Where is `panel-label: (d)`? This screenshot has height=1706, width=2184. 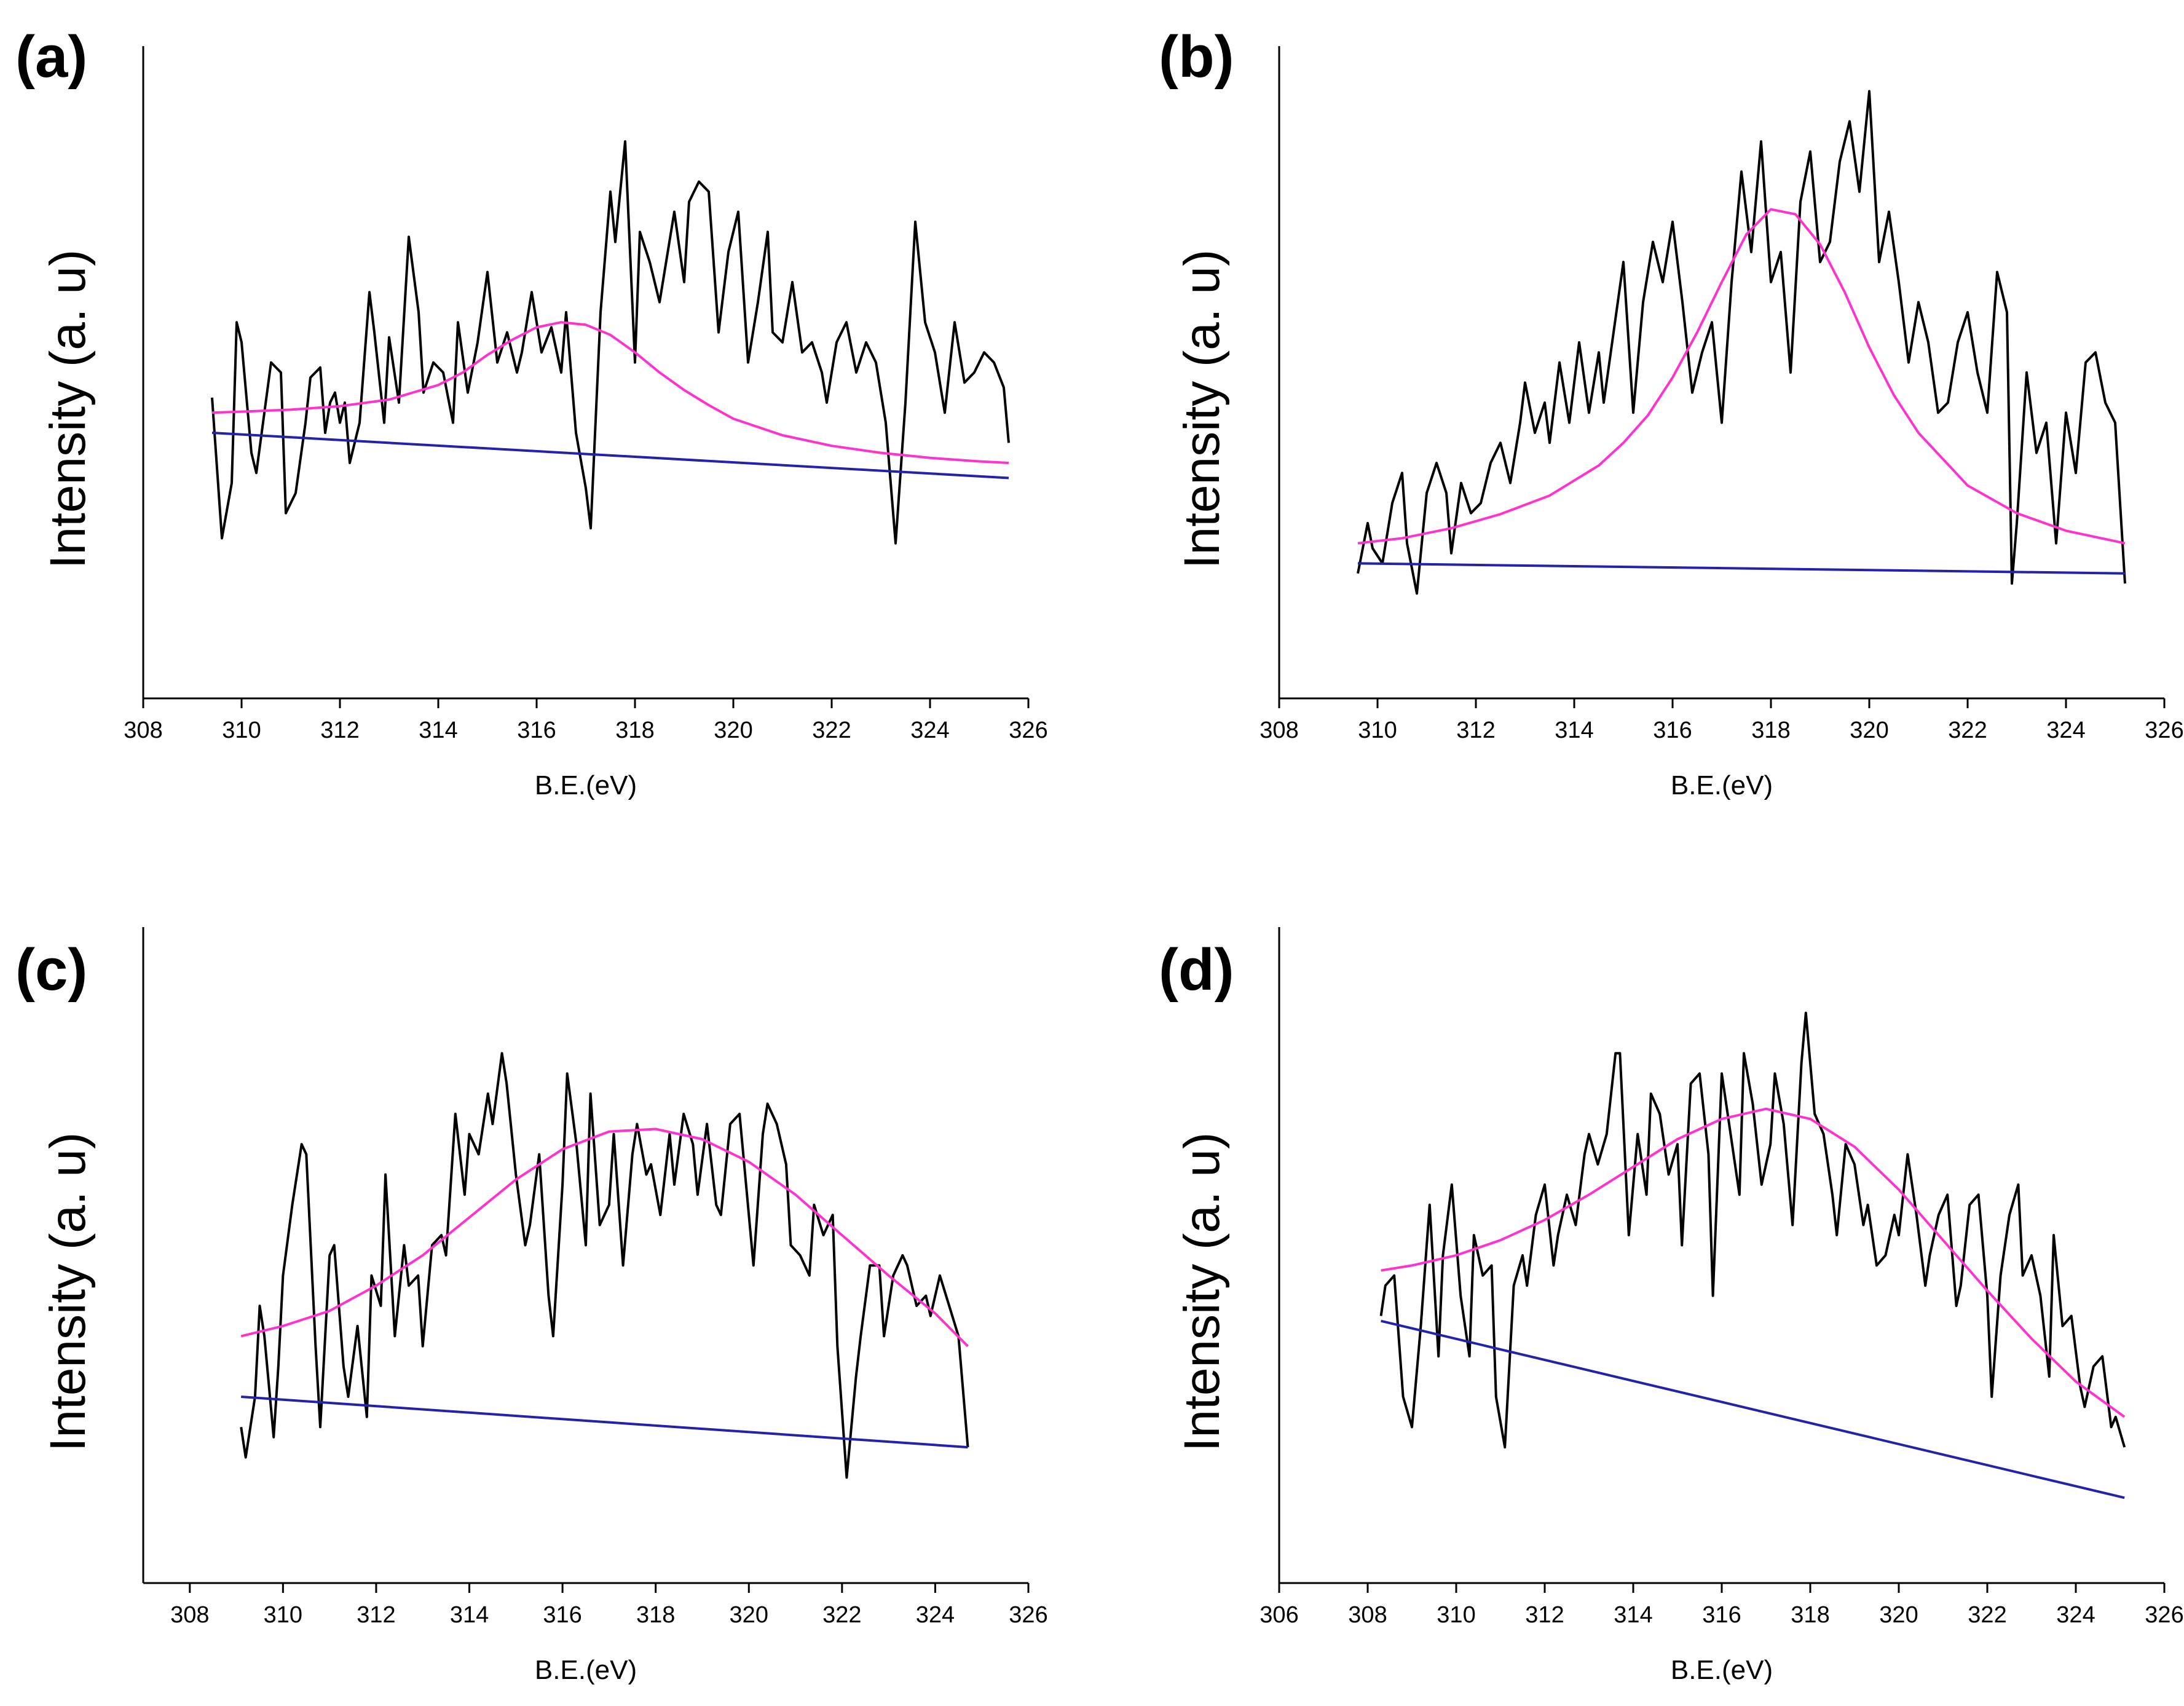 panel-label: (d) is located at coordinates (1196, 970).